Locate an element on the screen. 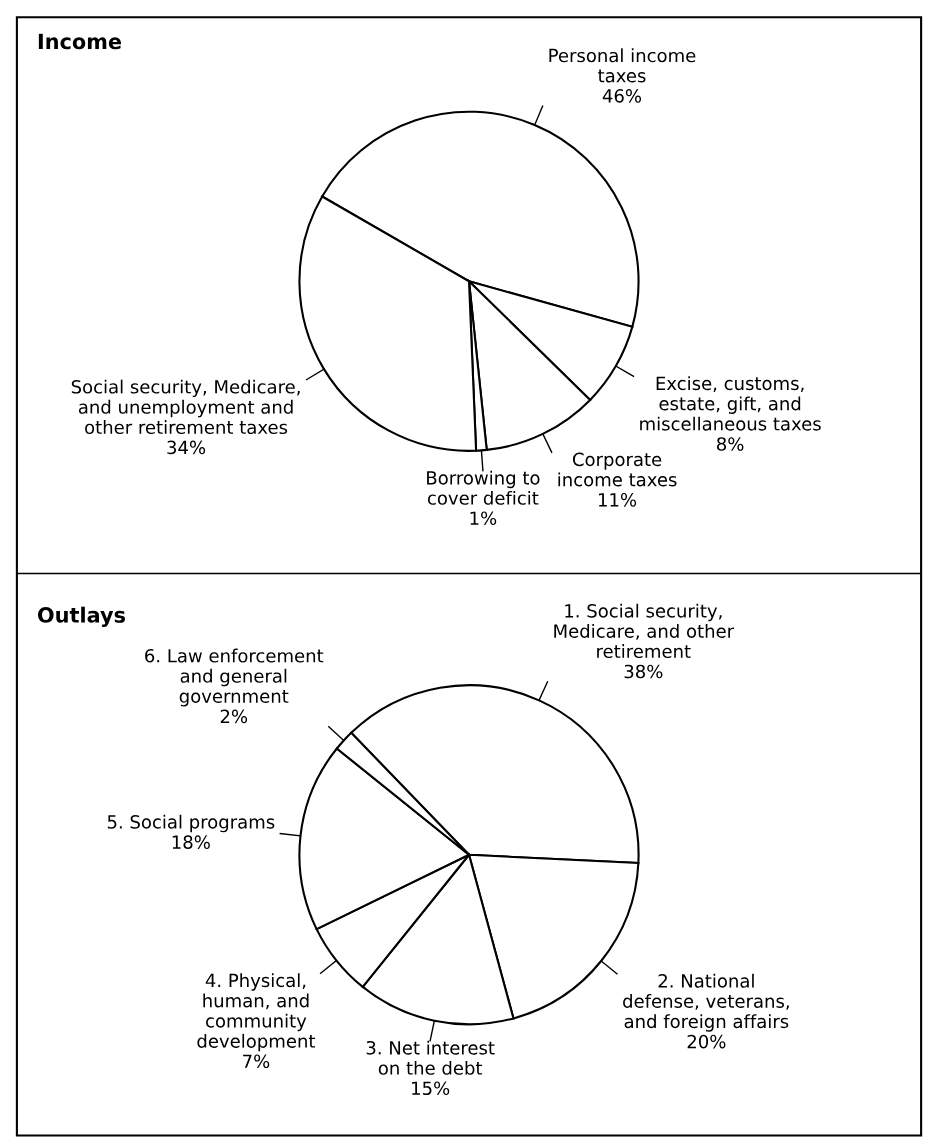  slice-label: Social security, Medicare, and unemployment and other retirement taxes is located at coordinates (185, 407).